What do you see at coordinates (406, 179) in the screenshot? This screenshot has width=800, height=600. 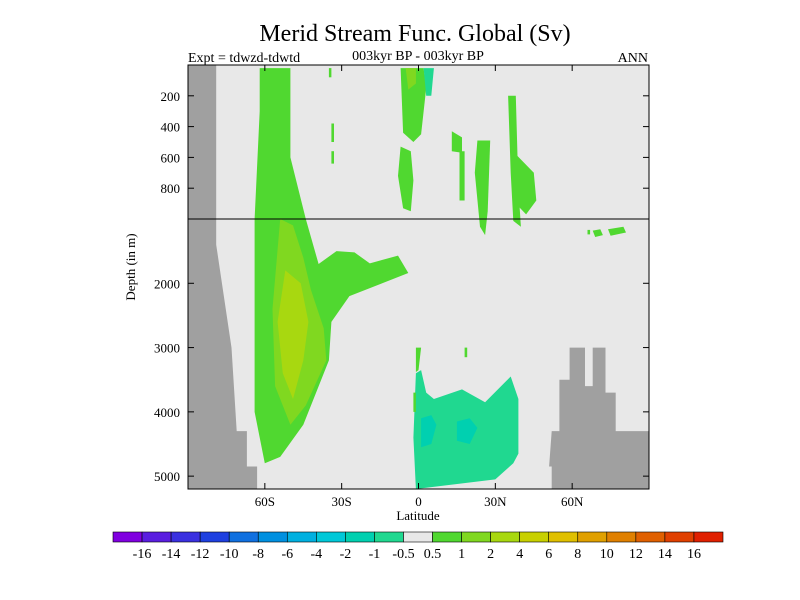 I see `contour-region-tropical-thermocline` at bounding box center [406, 179].